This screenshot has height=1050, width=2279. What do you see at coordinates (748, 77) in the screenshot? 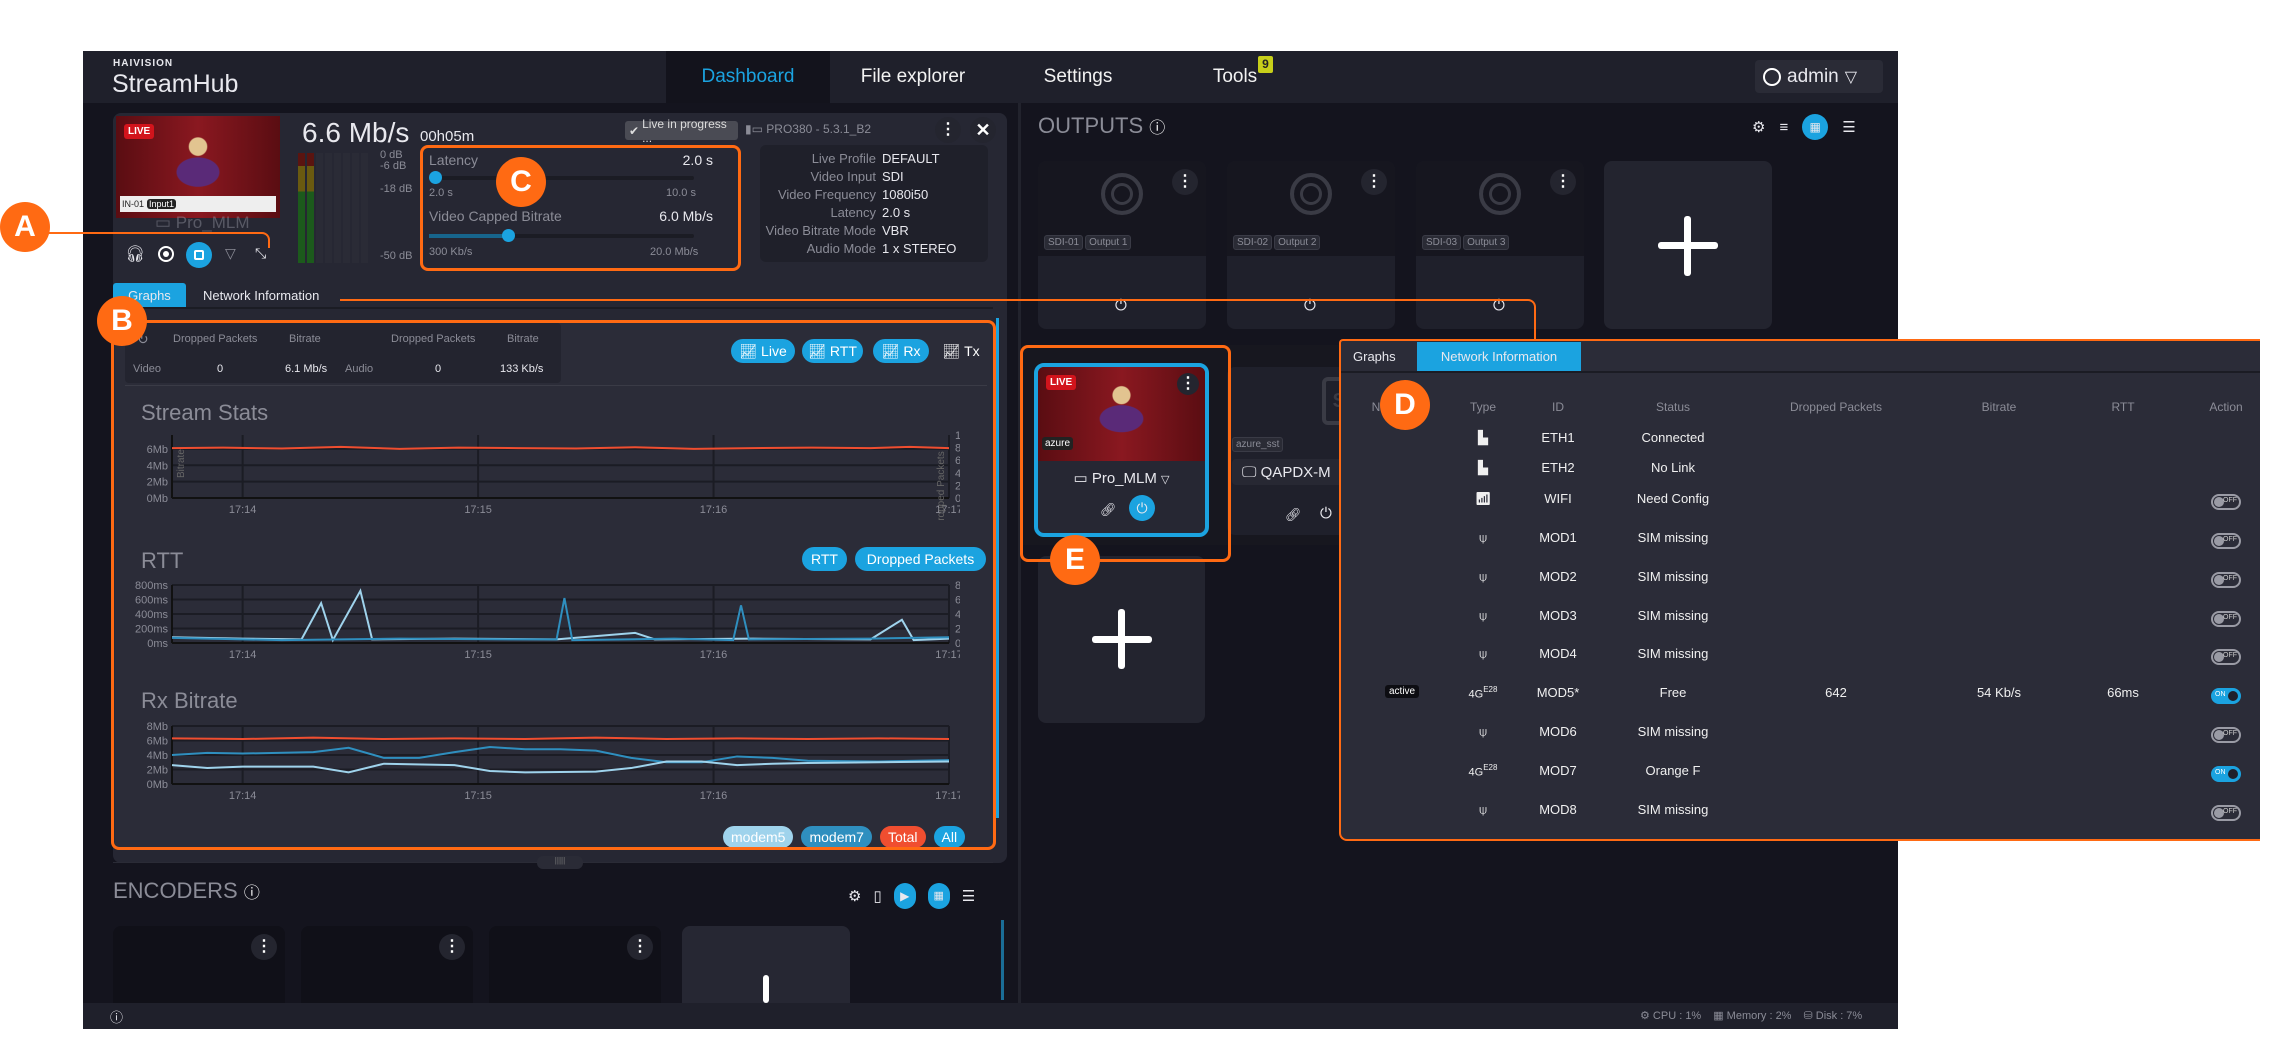
I see `tab-dashboard: Dashboard` at bounding box center [748, 77].